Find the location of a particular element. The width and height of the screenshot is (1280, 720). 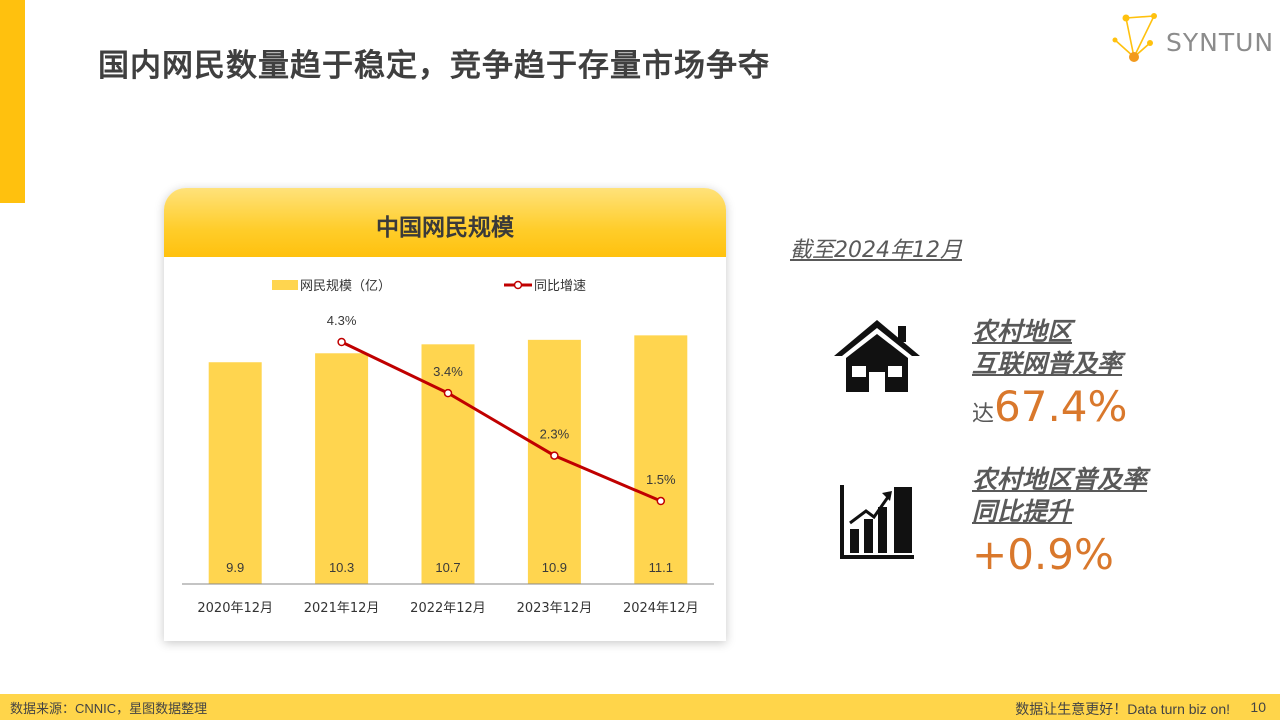

chart-header is located at coordinates (445, 222).